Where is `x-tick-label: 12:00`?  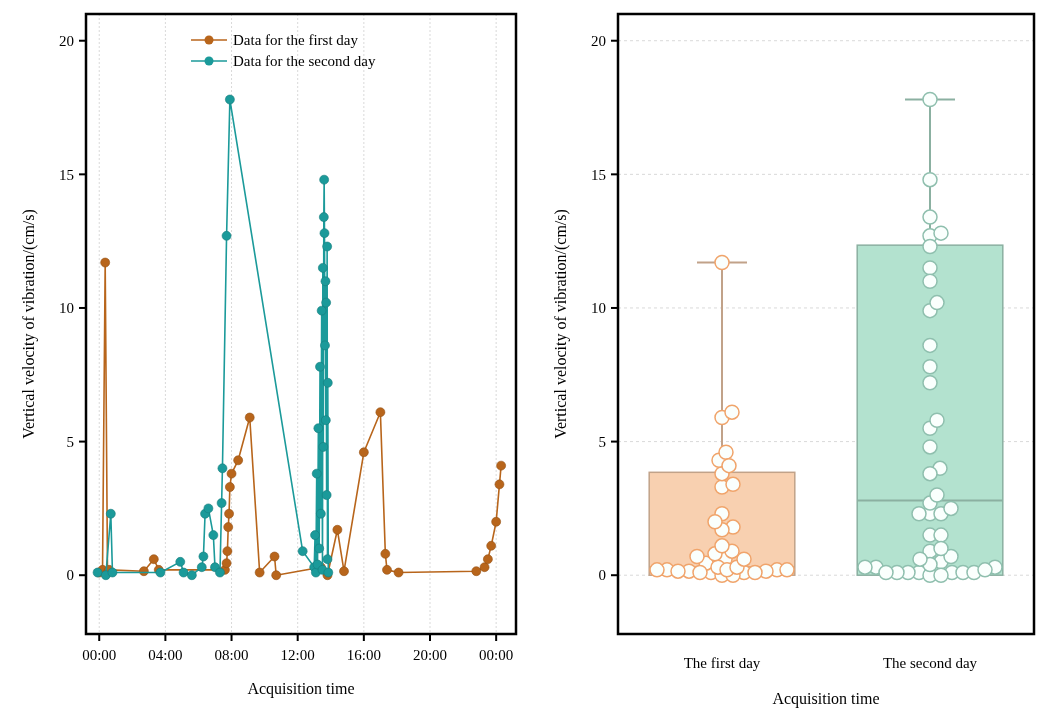
x-tick-label: 12:00 is located at coordinates (297, 655).